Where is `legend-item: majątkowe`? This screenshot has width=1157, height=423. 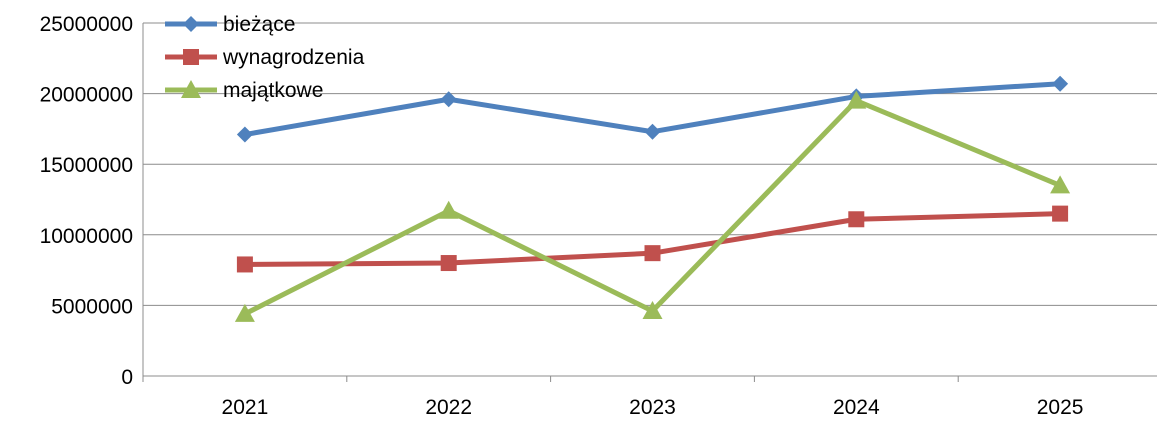 legend-item: majątkowe is located at coordinates (244, 90).